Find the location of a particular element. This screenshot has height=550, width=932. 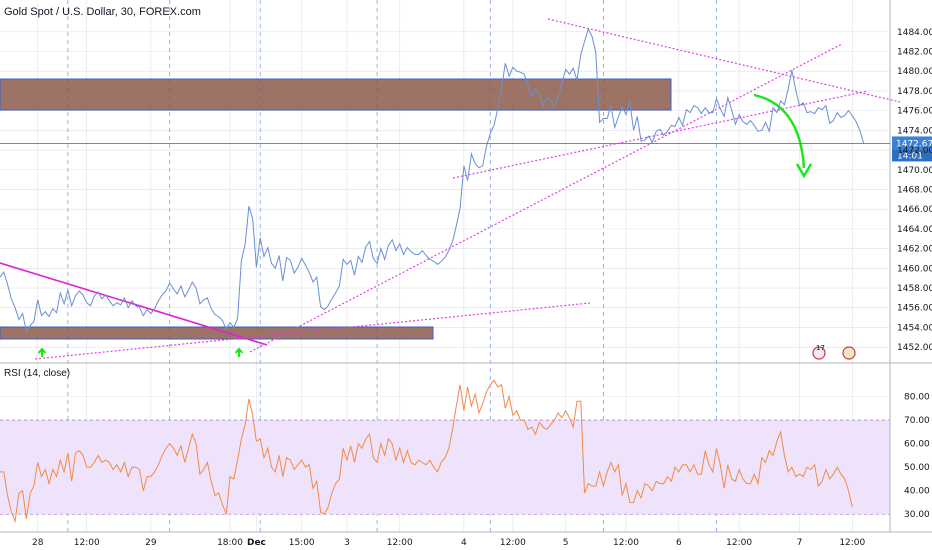

rsi-tick-label: 40.00 is located at coordinates (917, 492).